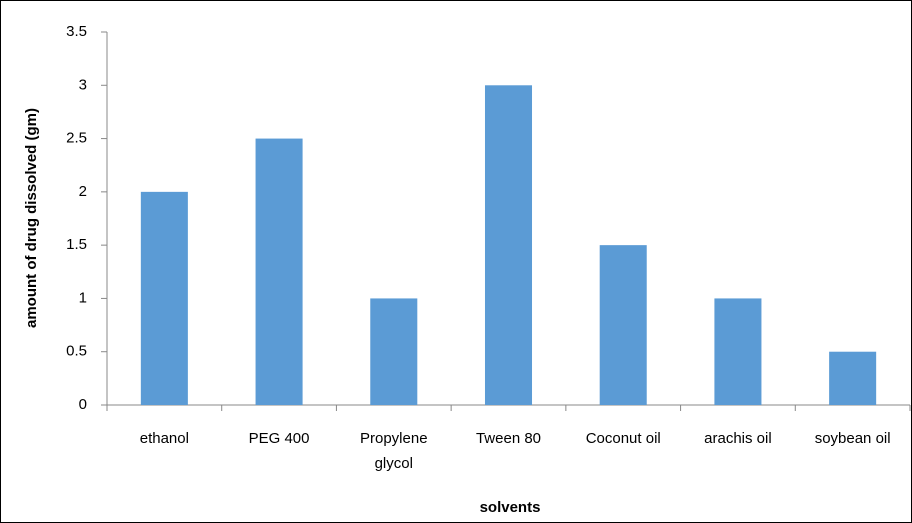 The height and width of the screenshot is (523, 912). I want to click on x-tick-label: arachis oil, so click(738, 438).